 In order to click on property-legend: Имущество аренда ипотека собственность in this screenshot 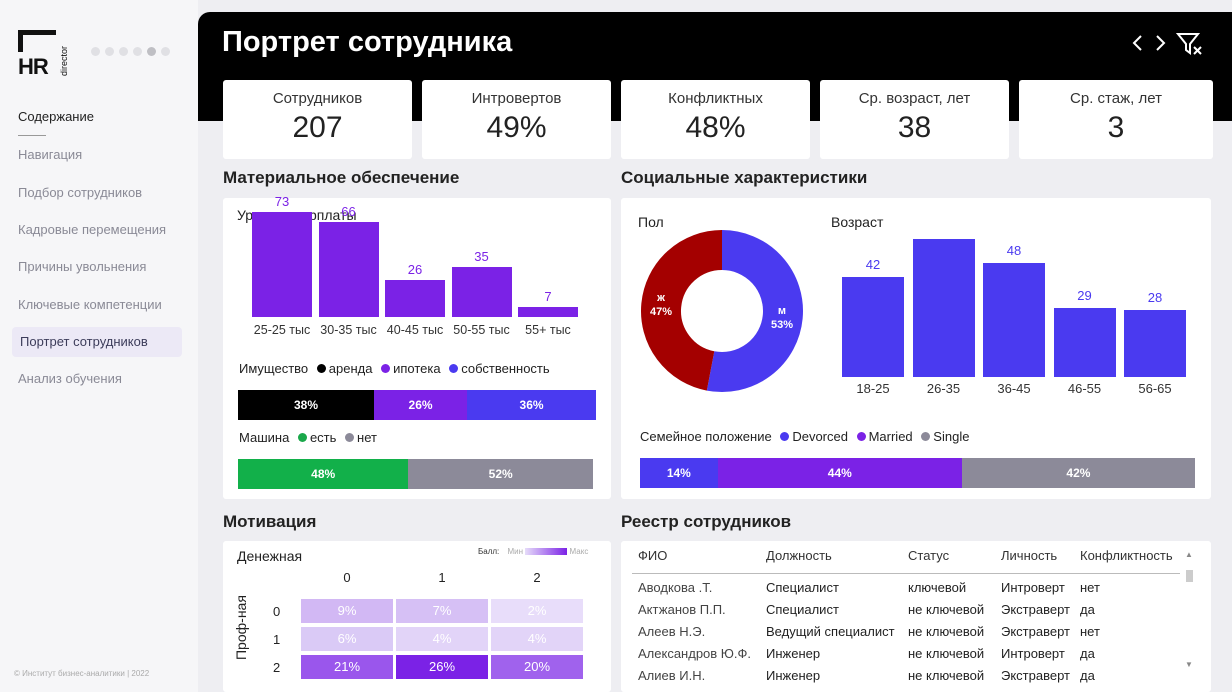, I will do `click(394, 368)`.